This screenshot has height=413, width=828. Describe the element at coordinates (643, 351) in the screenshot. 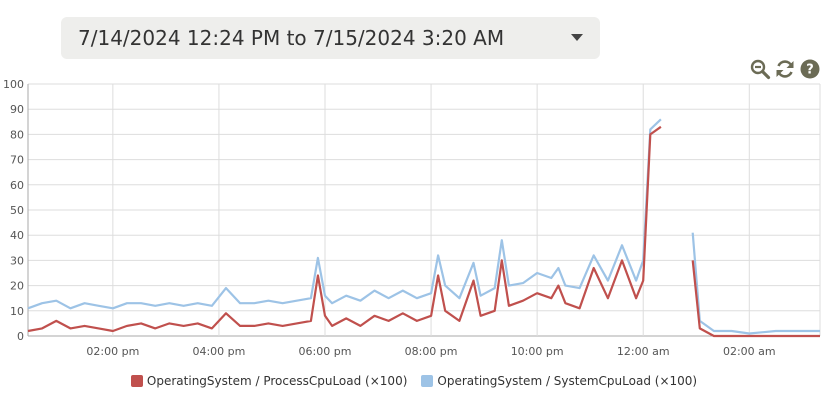

I see `x-tick-label: 12:00 am` at that location.